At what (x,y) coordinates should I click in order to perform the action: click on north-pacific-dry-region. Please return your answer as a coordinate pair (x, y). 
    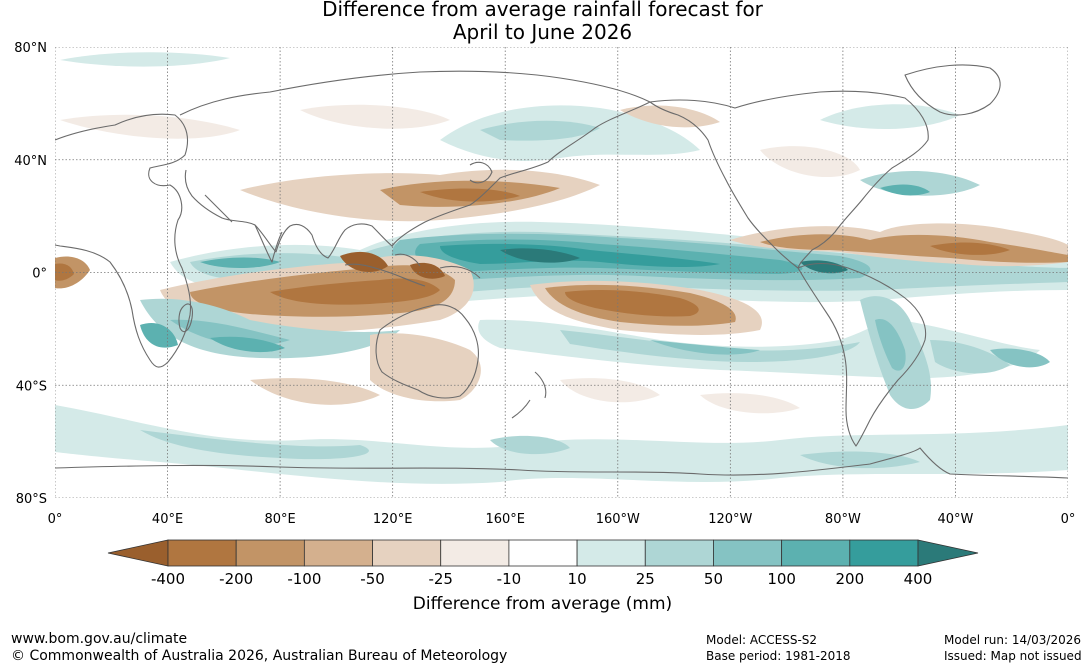
    Looking at the image, I should click on (420, 195).